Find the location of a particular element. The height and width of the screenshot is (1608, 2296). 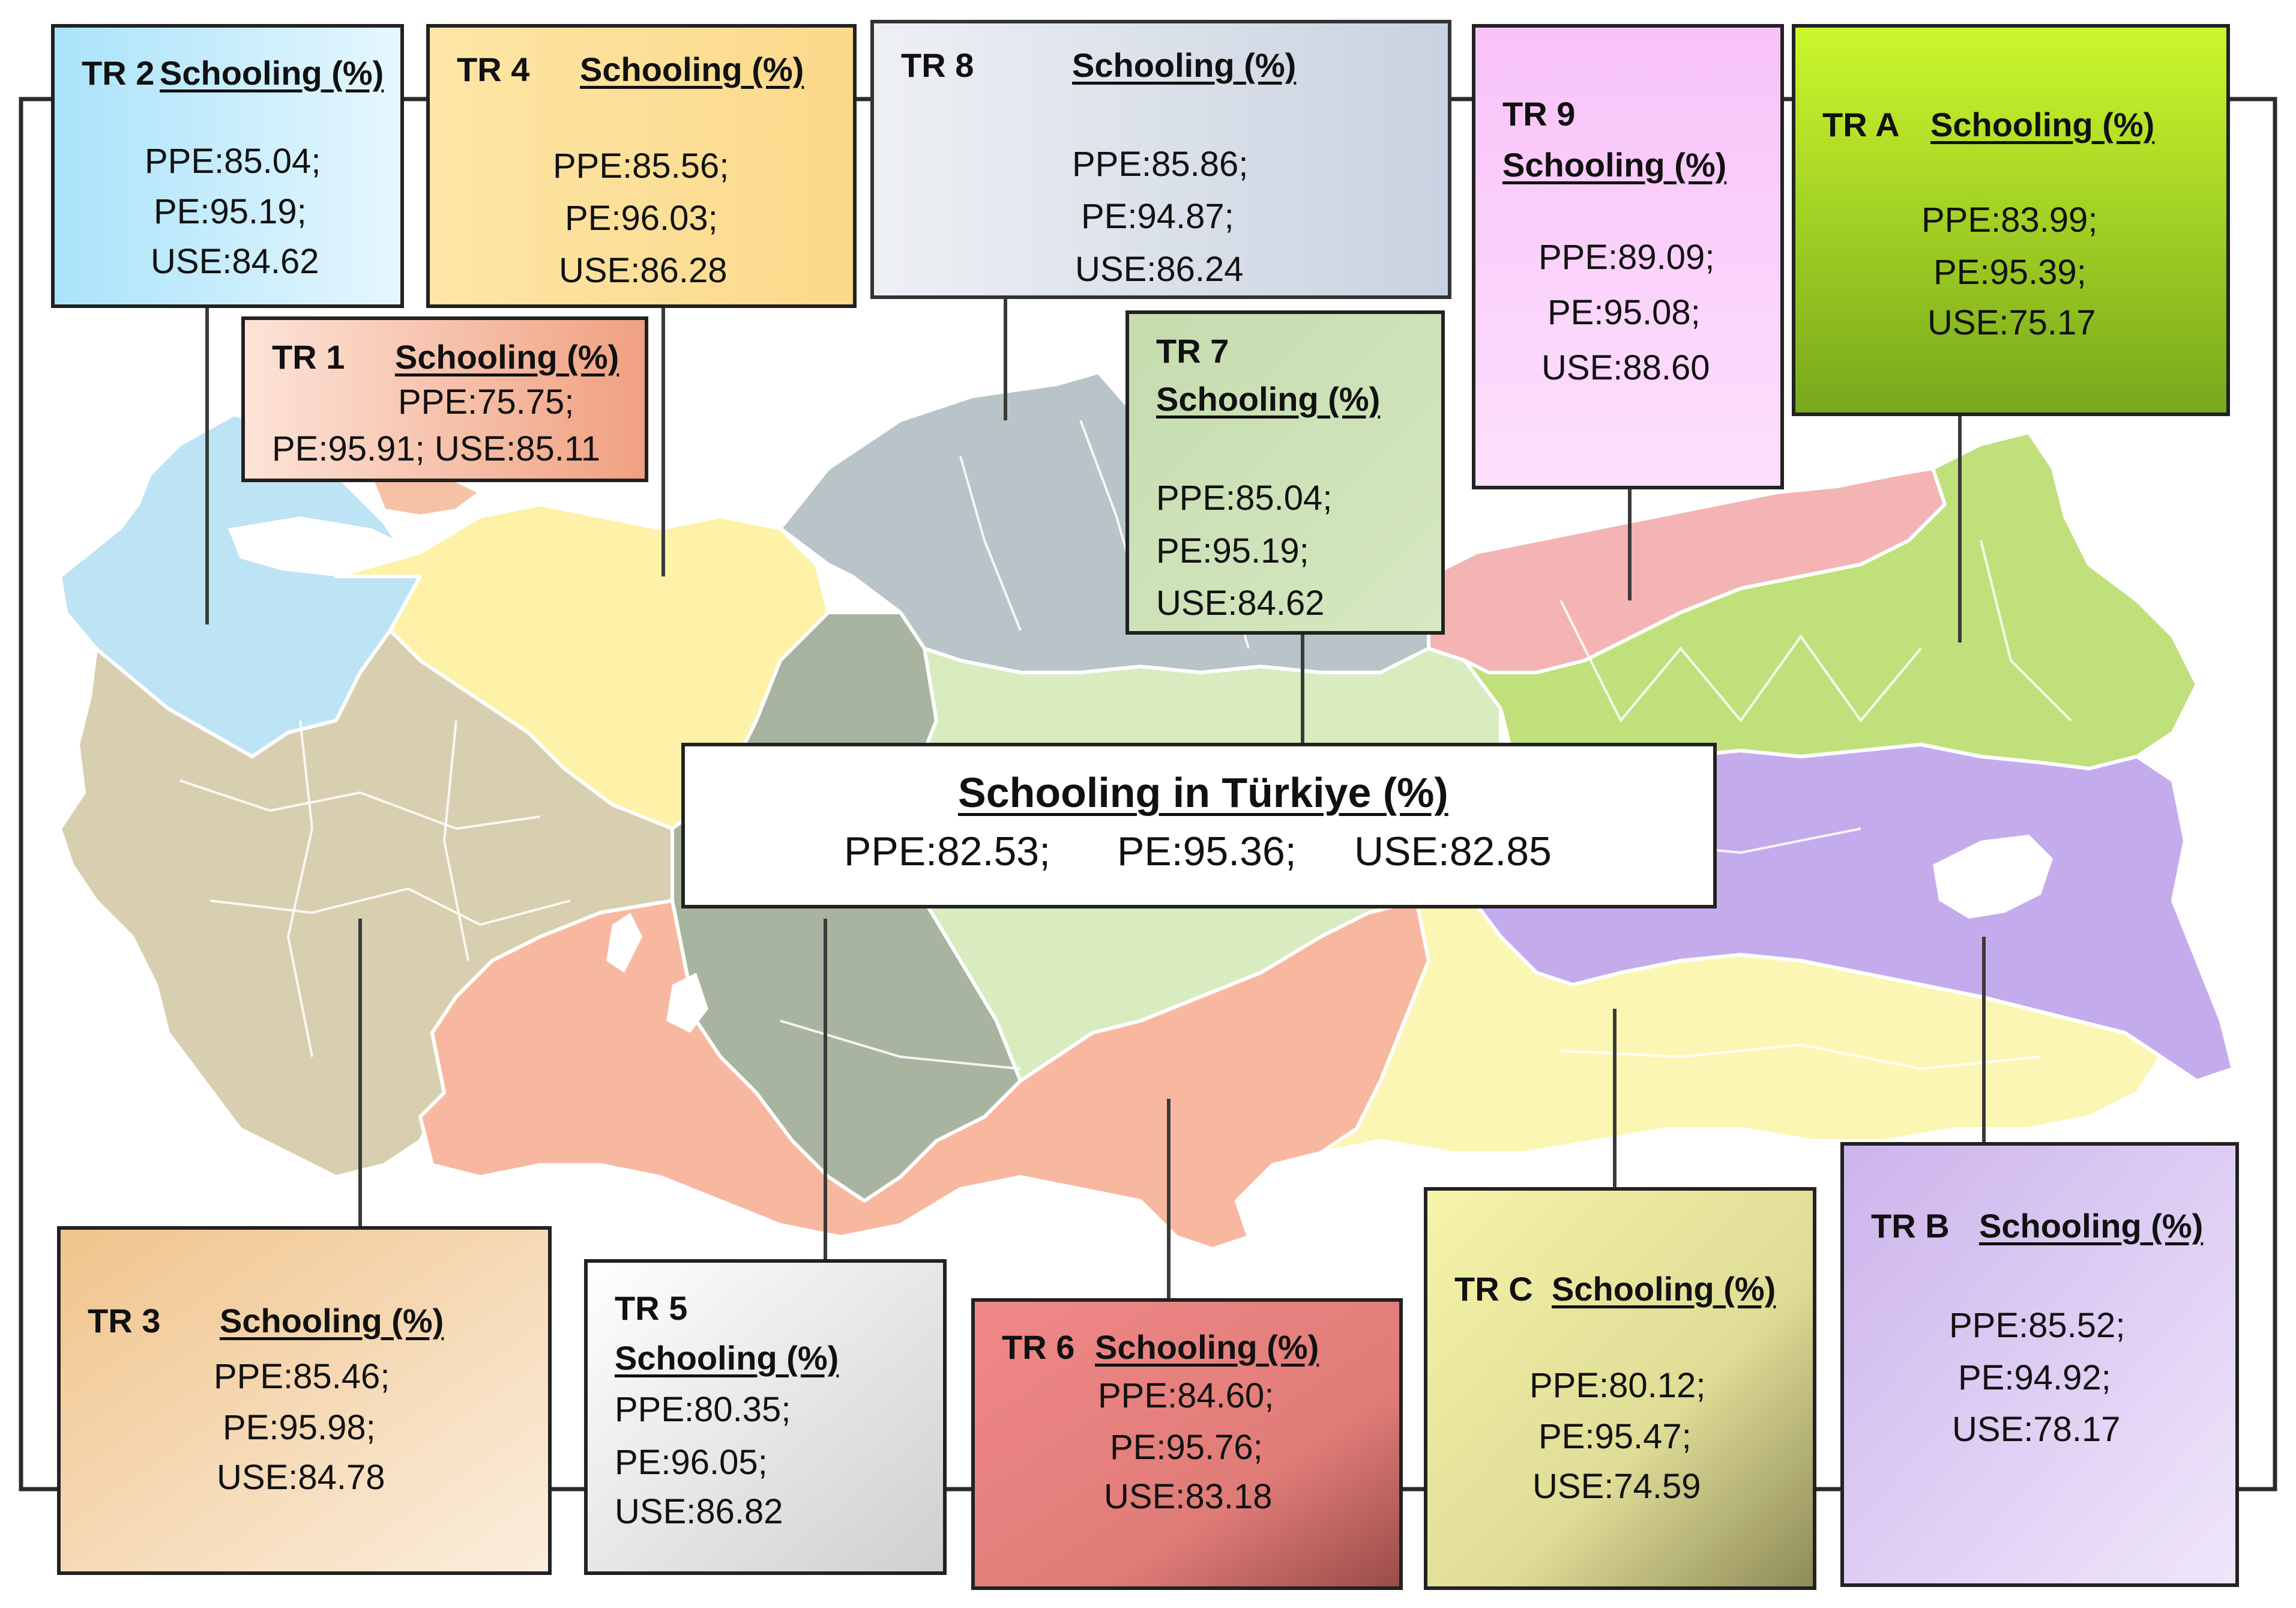

region-code: TR B is located at coordinates (1910, 1226).